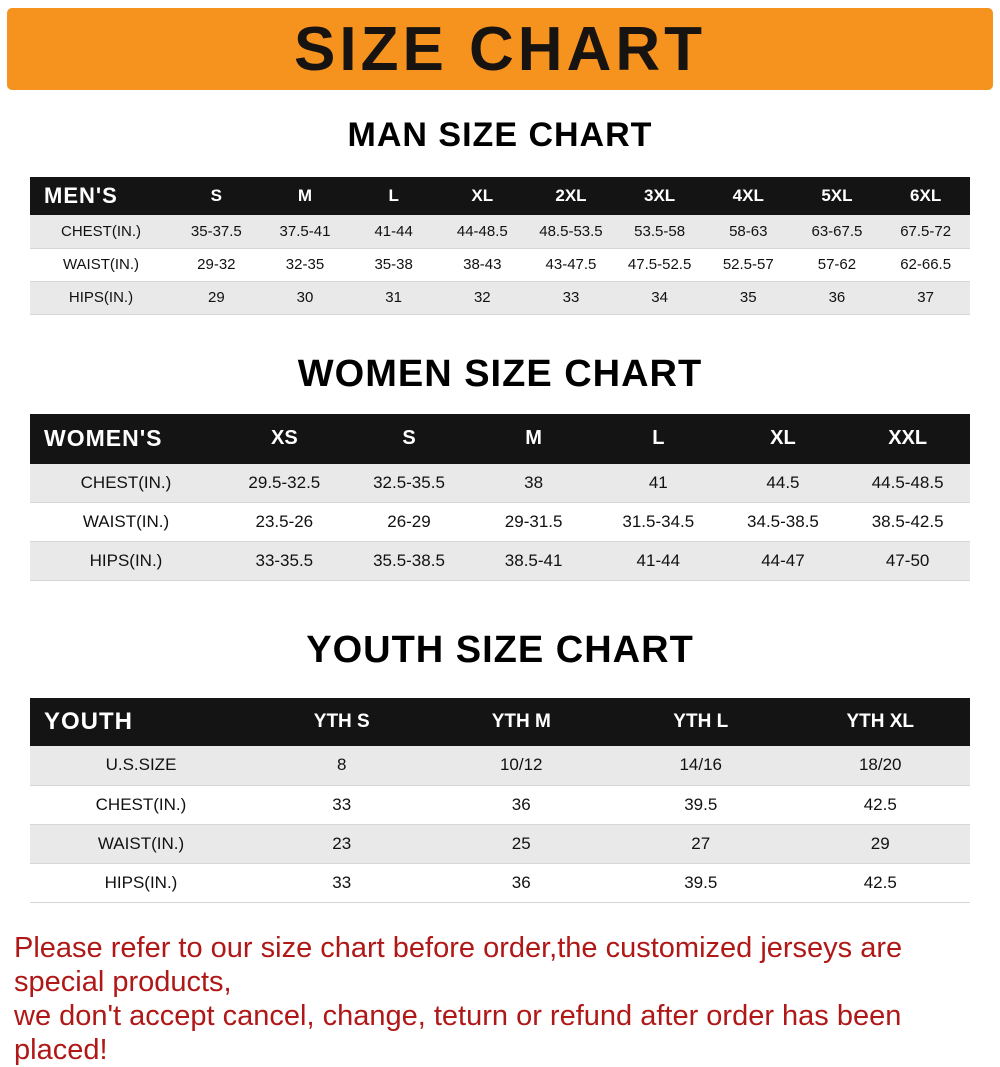  What do you see at coordinates (925, 196) in the screenshot?
I see `size-column-header: 6XL` at bounding box center [925, 196].